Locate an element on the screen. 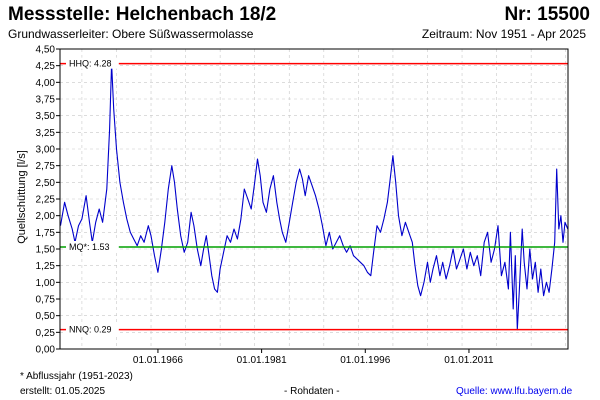 This screenshot has width=600, height=400. footnote-hydrological-year: * Abflussjahr (1951-2023) is located at coordinates (76, 376).